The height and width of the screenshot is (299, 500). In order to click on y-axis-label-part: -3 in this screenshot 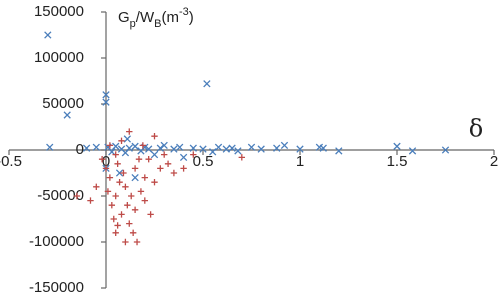, I will do `click(184, 12)`.